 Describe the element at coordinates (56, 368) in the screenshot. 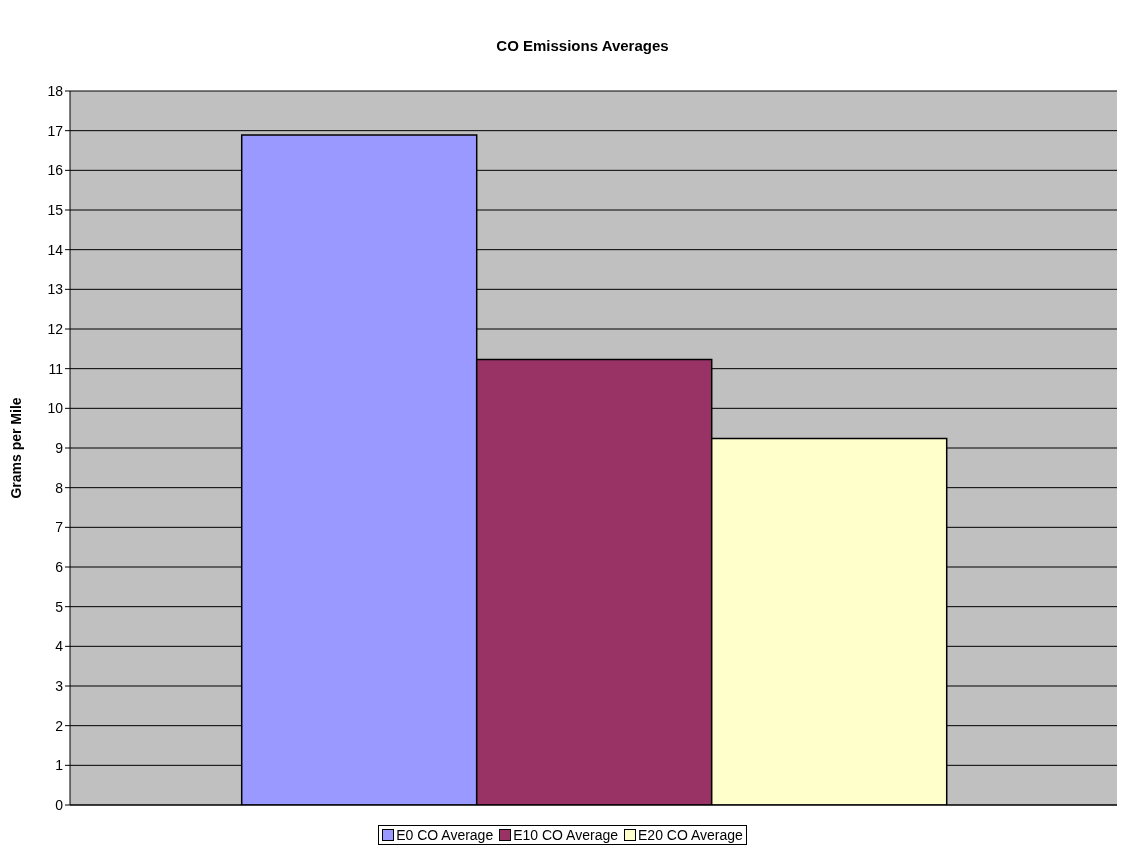

I see `y-tick-label: 11` at that location.